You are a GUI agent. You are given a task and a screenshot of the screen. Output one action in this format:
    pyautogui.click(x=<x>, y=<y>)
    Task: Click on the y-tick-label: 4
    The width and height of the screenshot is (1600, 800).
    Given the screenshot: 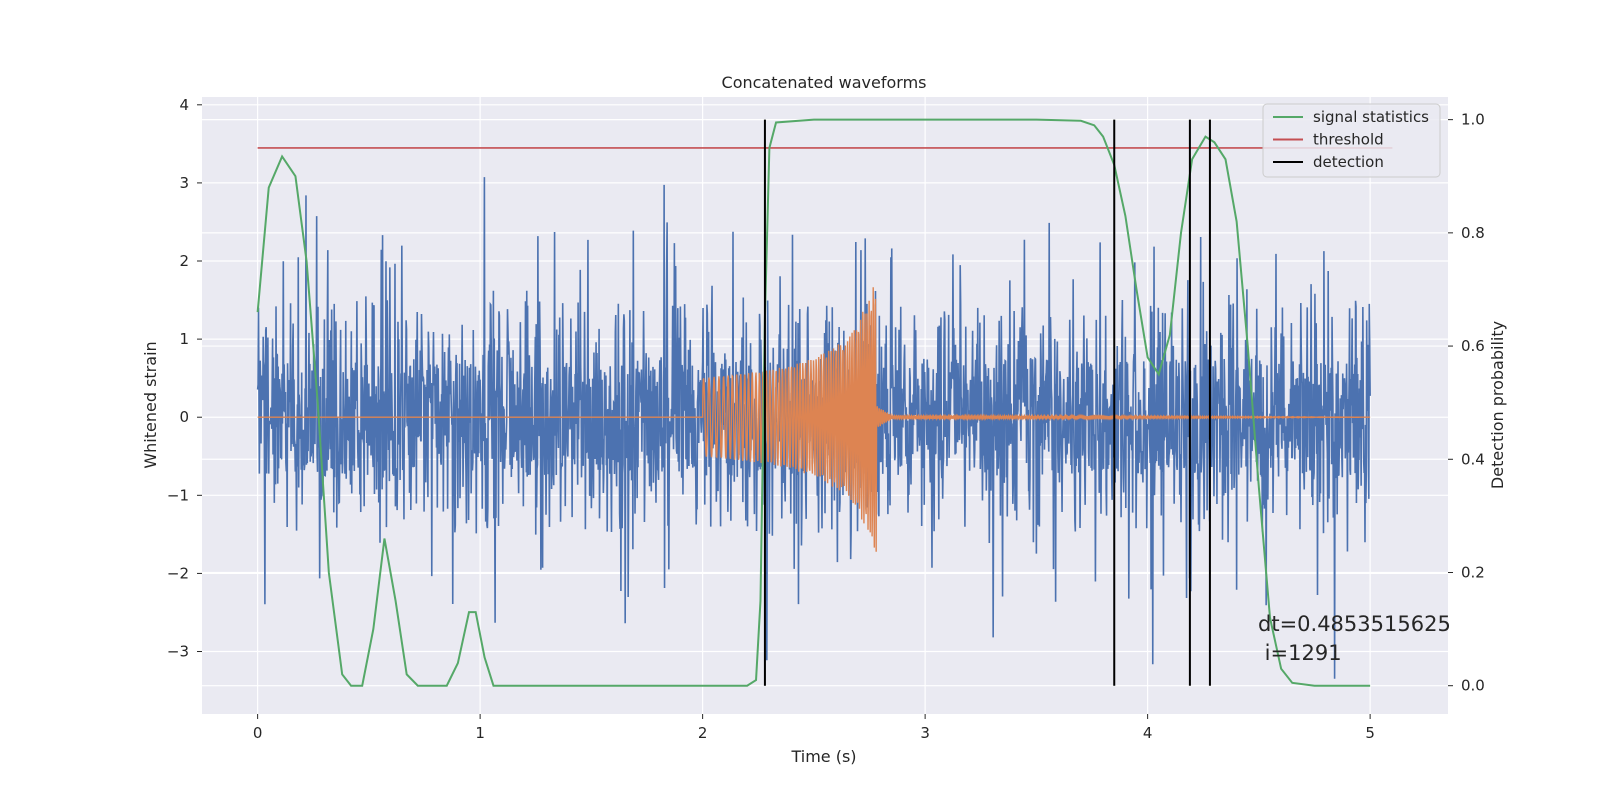 What is the action you would take?
    pyautogui.click(x=184, y=105)
    